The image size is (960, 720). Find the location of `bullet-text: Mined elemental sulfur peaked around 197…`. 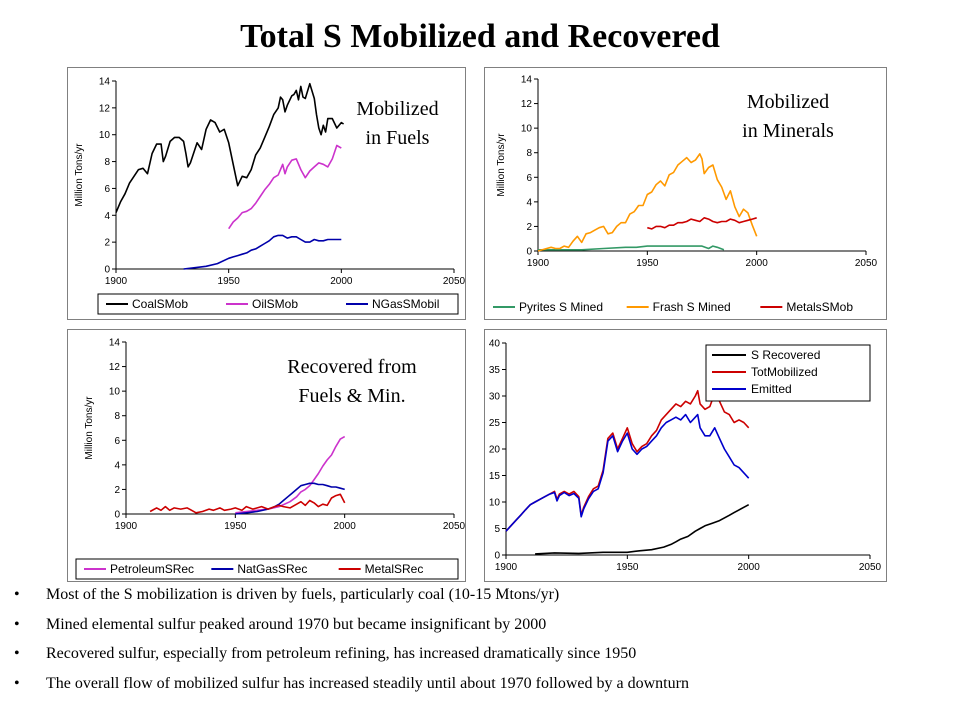

bullet-text: Mined elemental sulfur peaked around 197… is located at coordinates (296, 624).